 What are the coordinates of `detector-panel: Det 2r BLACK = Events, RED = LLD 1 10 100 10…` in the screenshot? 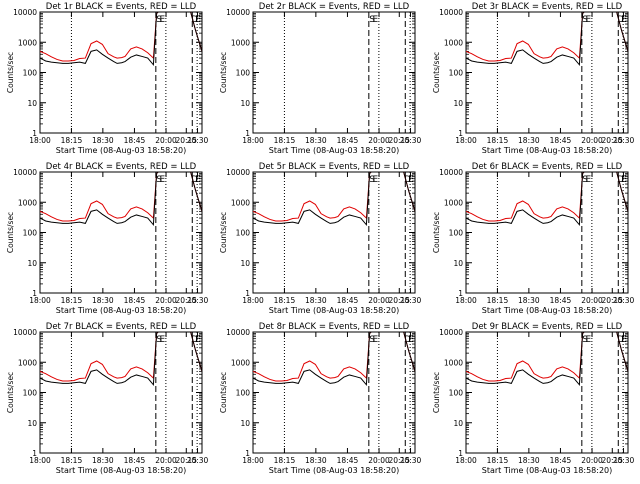 It's located at (320, 78).